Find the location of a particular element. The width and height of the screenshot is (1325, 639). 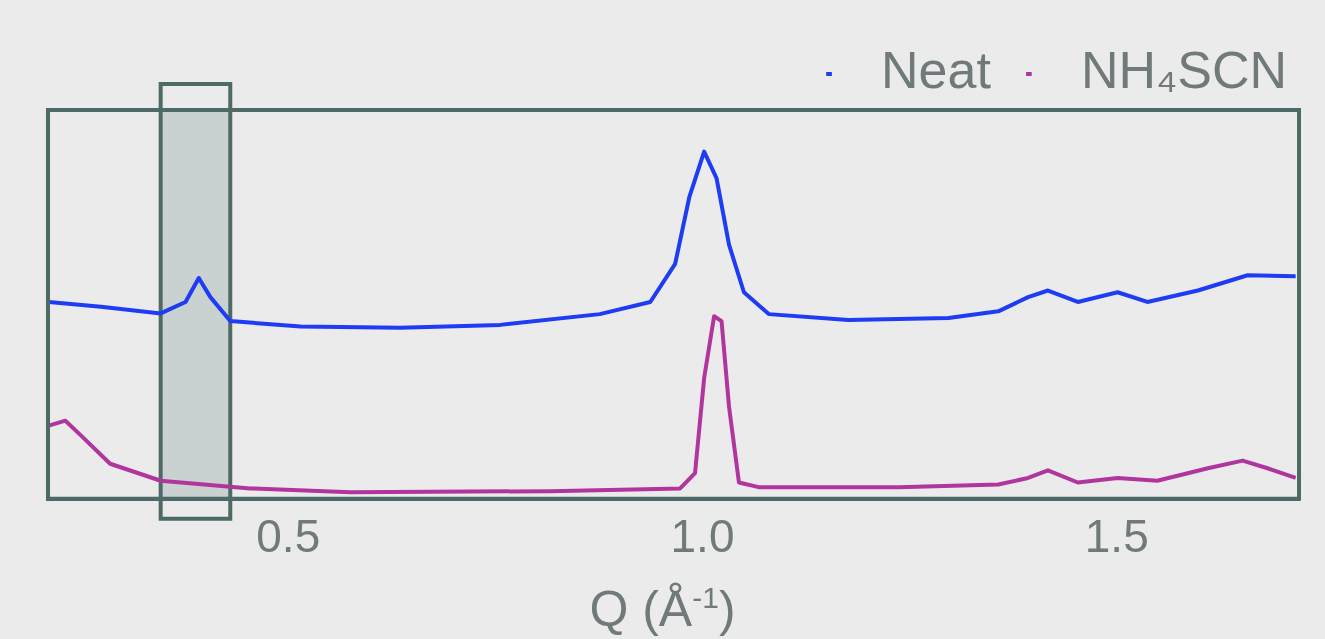

legend-label: Neat is located at coordinates (936, 70).